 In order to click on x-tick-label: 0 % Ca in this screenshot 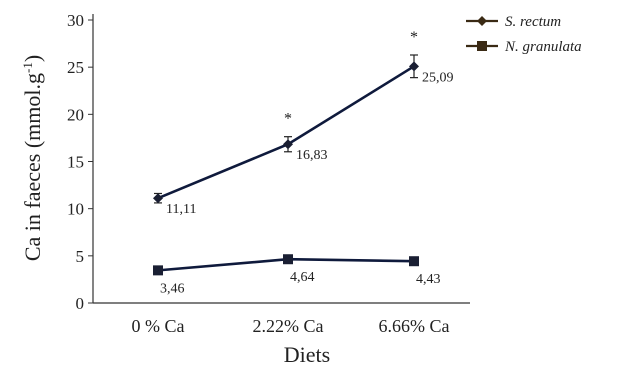, I will do `click(158, 326)`.